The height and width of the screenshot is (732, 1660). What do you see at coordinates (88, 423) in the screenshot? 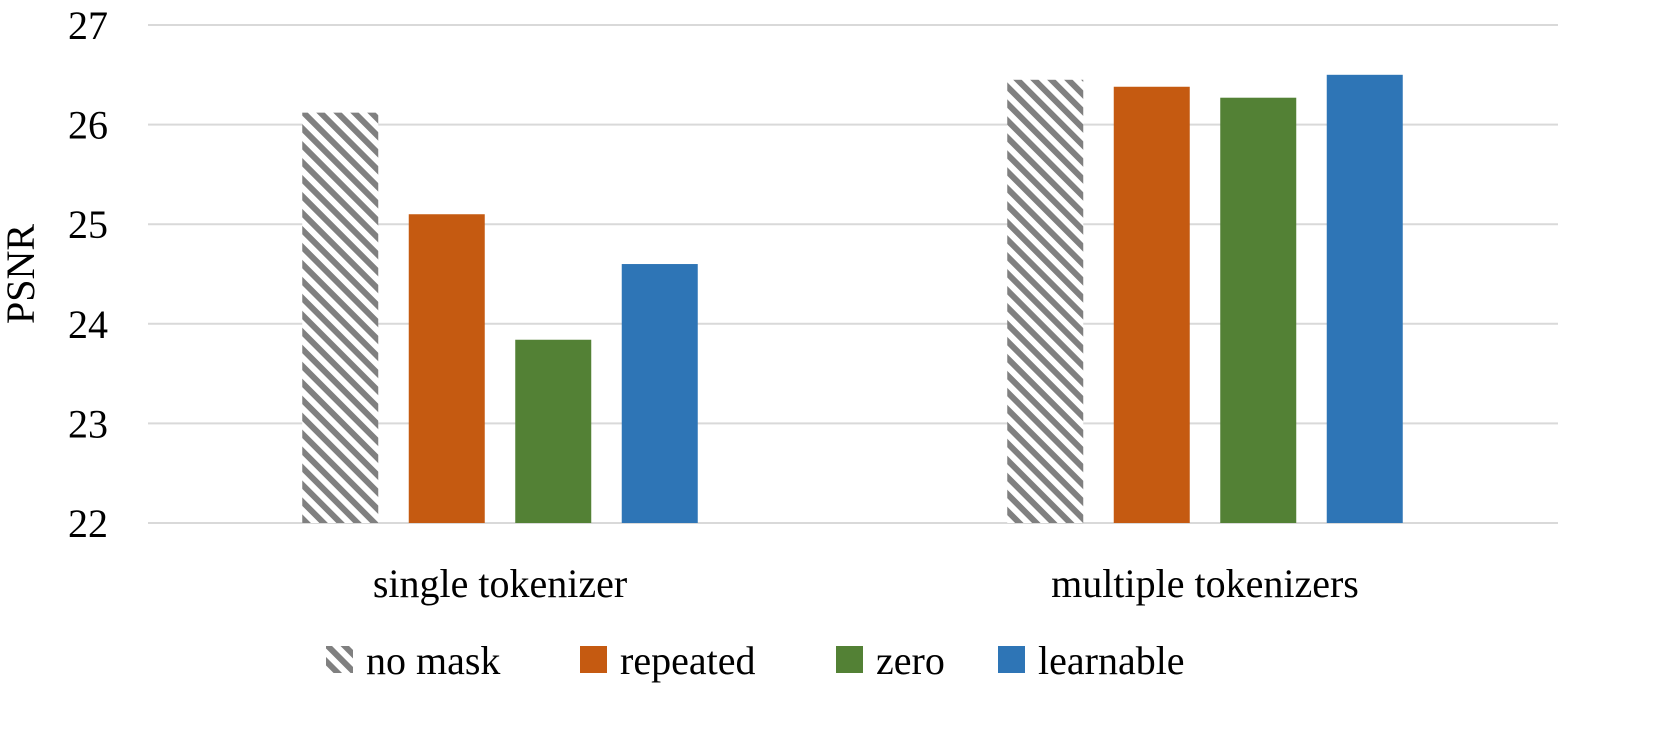
I see `y-tick-label: 23` at bounding box center [88, 423].